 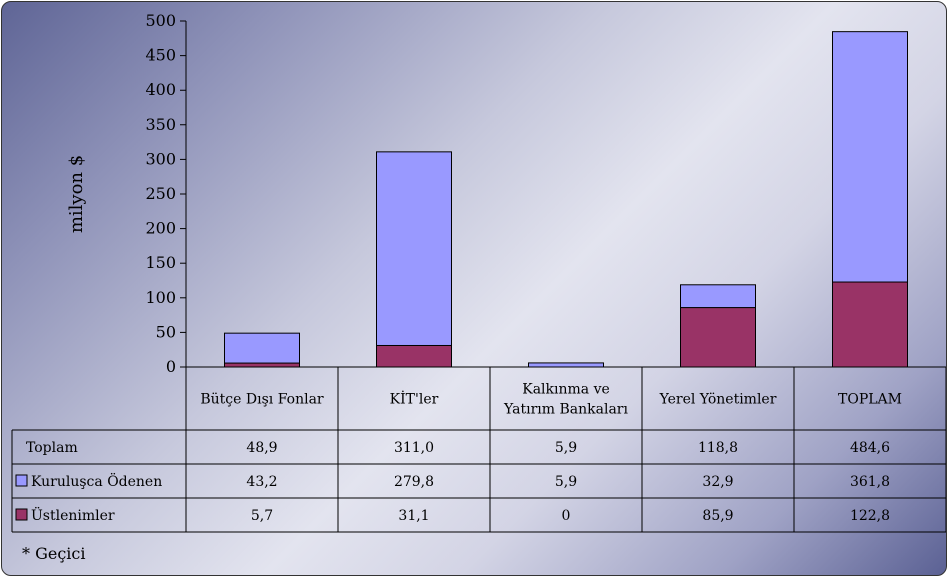 I want to click on y-tick-label: 50, so click(x=166, y=331).